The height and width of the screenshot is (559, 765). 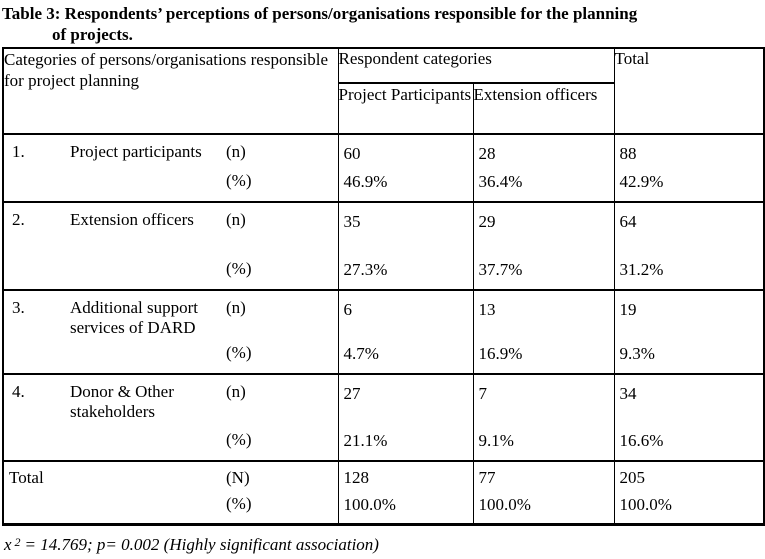 I want to click on header-respondent-categories-cell: Respondent categories, so click(x=476, y=65).